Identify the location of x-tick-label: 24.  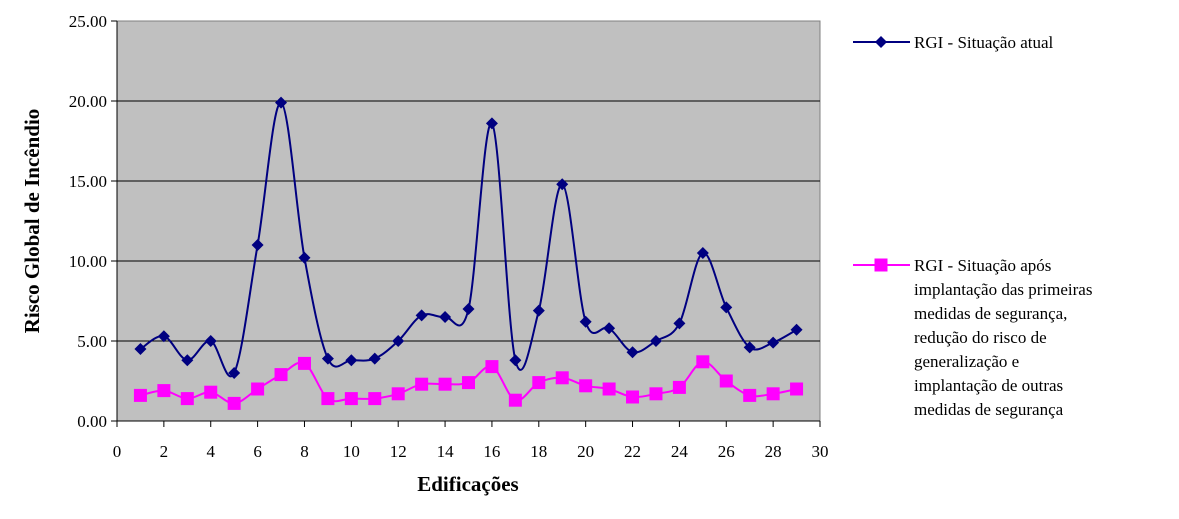
(680, 451).